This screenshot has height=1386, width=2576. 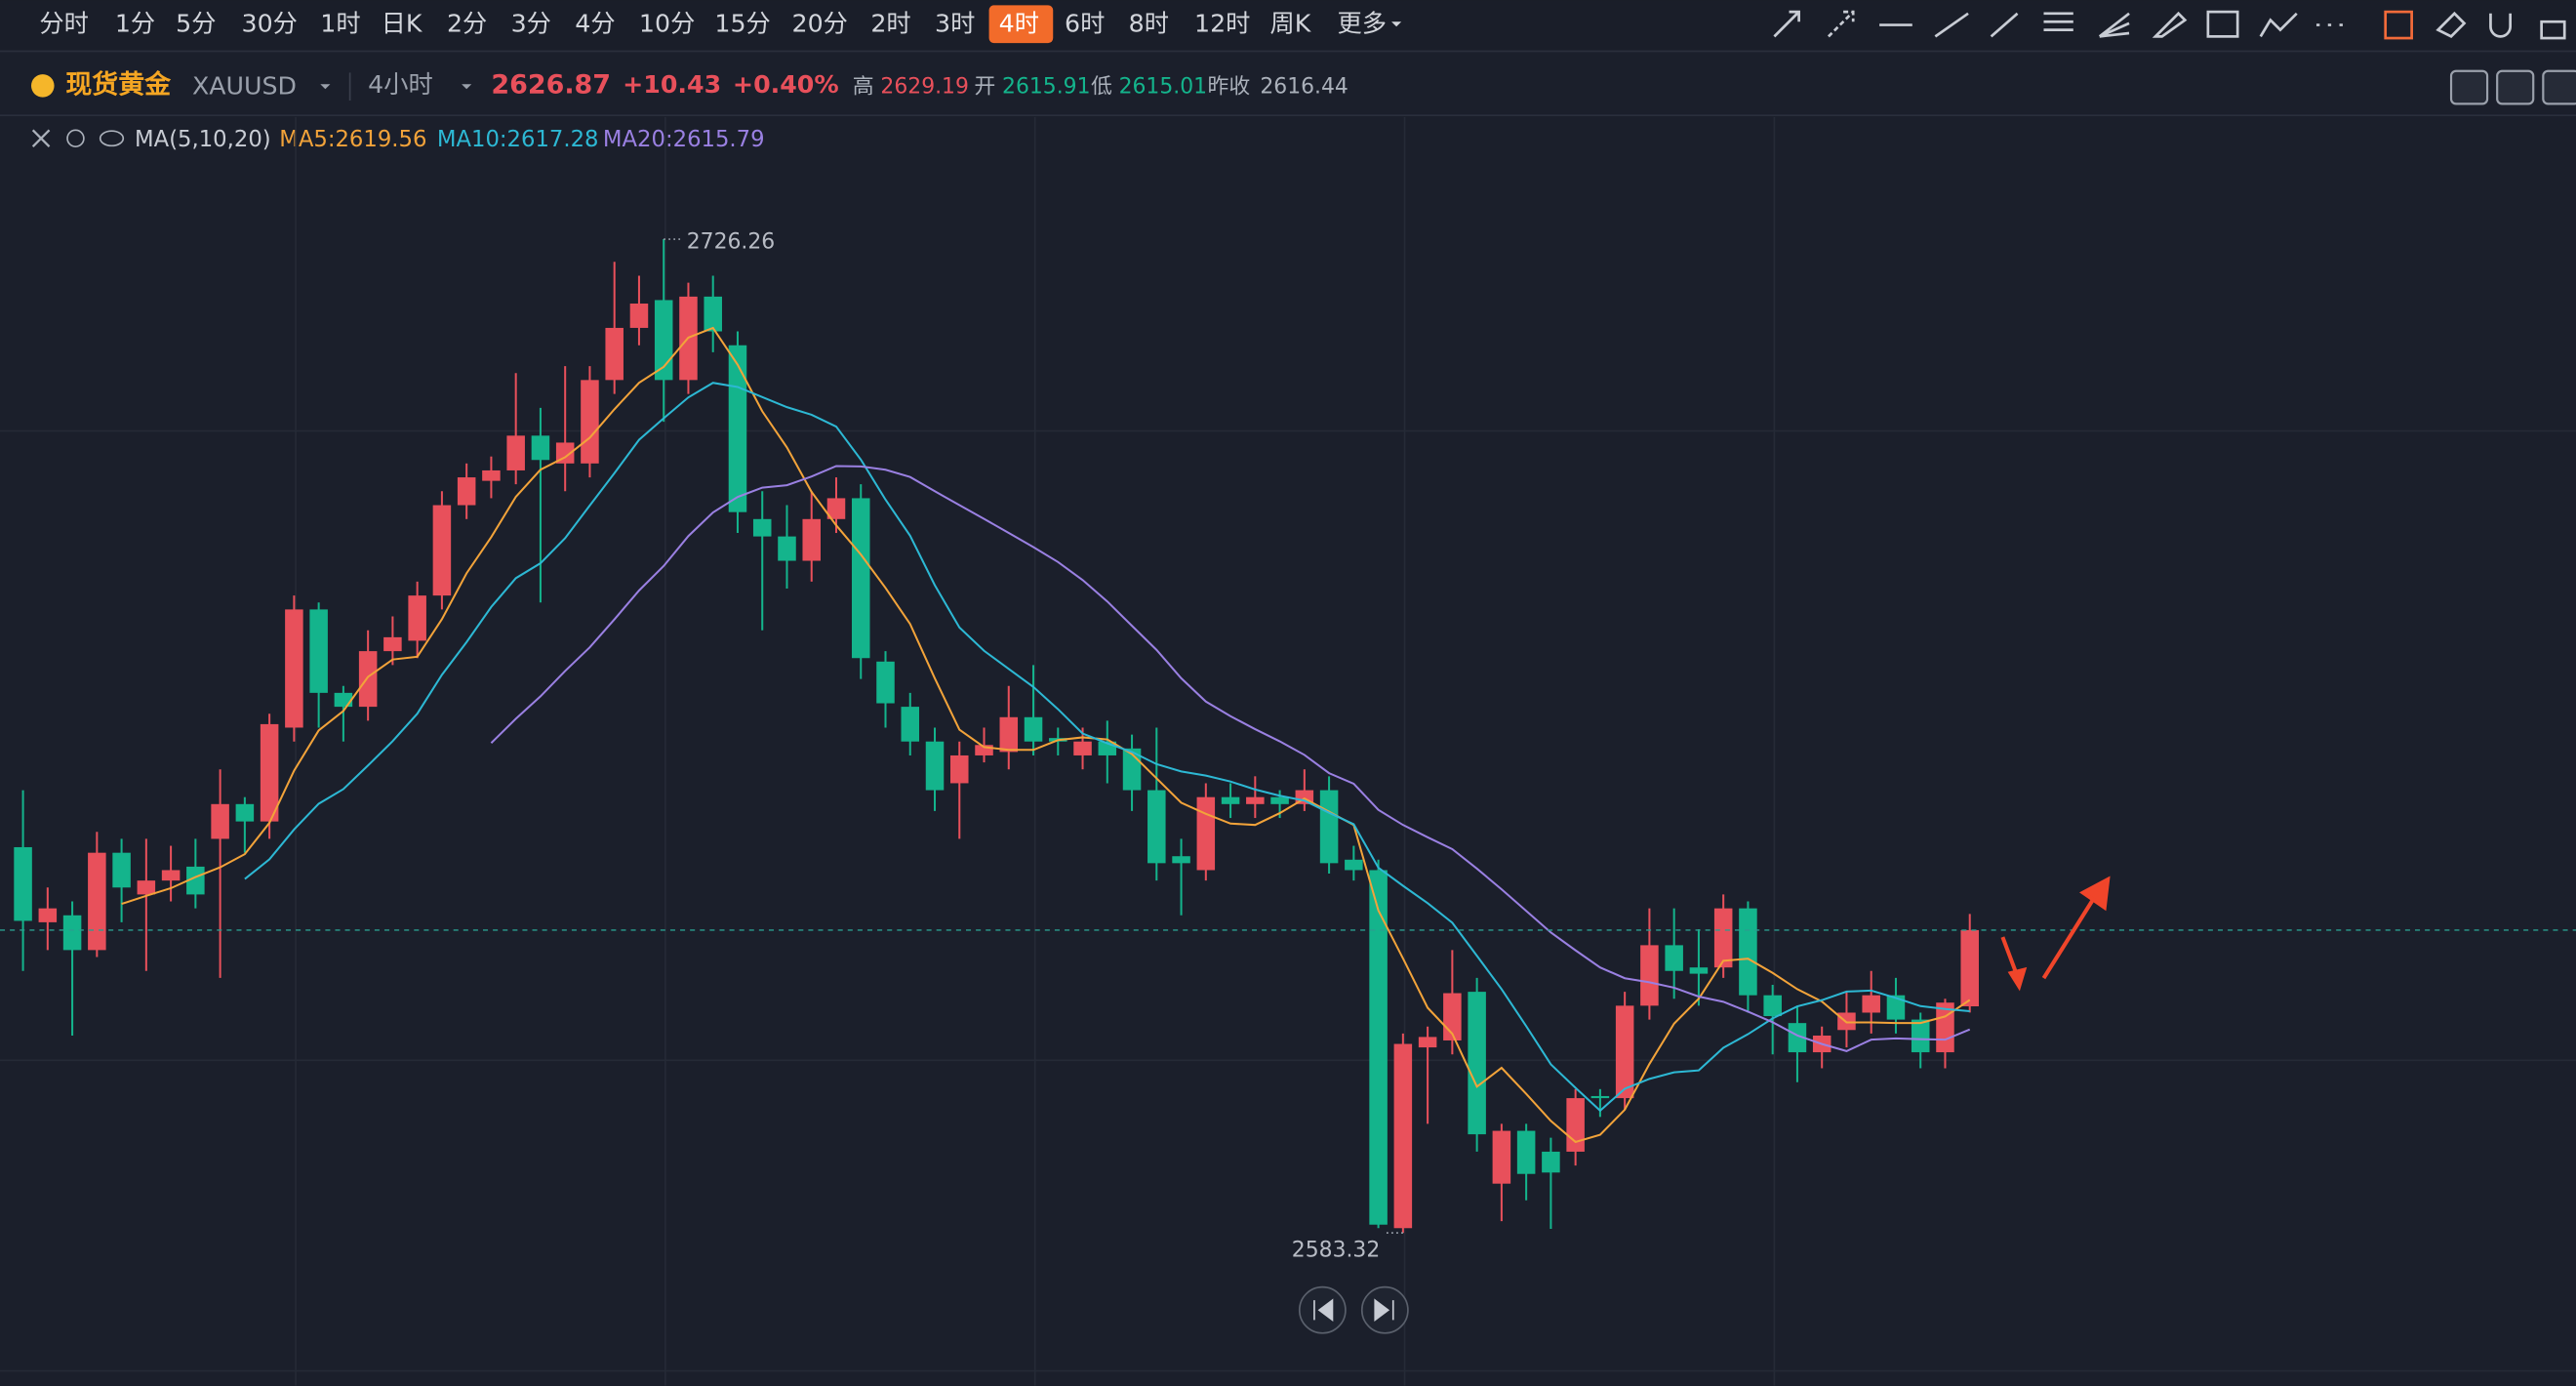 I want to click on symbol-name: 现货黄金, so click(x=118, y=84).